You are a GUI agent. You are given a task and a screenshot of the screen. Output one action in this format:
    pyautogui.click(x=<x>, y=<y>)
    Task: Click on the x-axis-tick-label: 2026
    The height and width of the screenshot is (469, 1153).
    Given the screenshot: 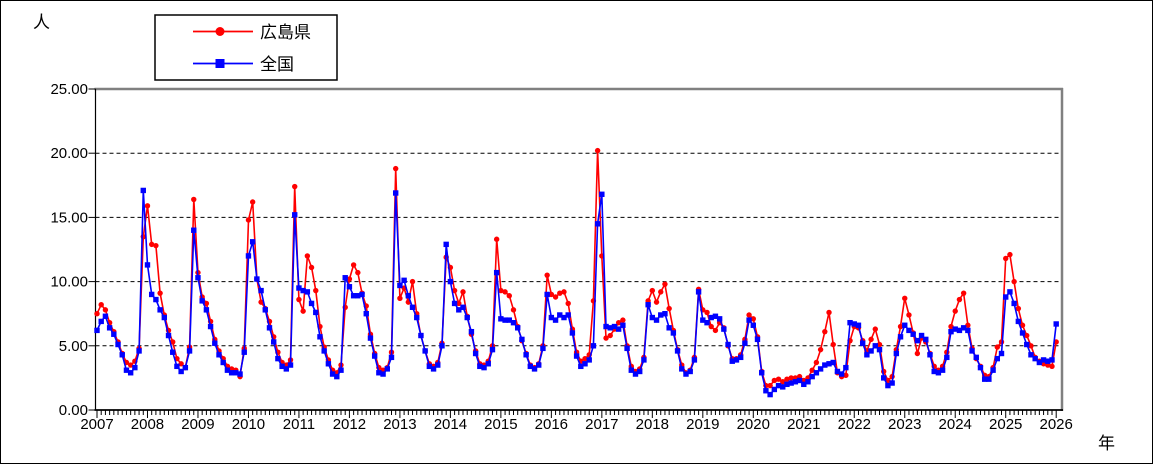 What is the action you would take?
    pyautogui.click(x=1056, y=424)
    